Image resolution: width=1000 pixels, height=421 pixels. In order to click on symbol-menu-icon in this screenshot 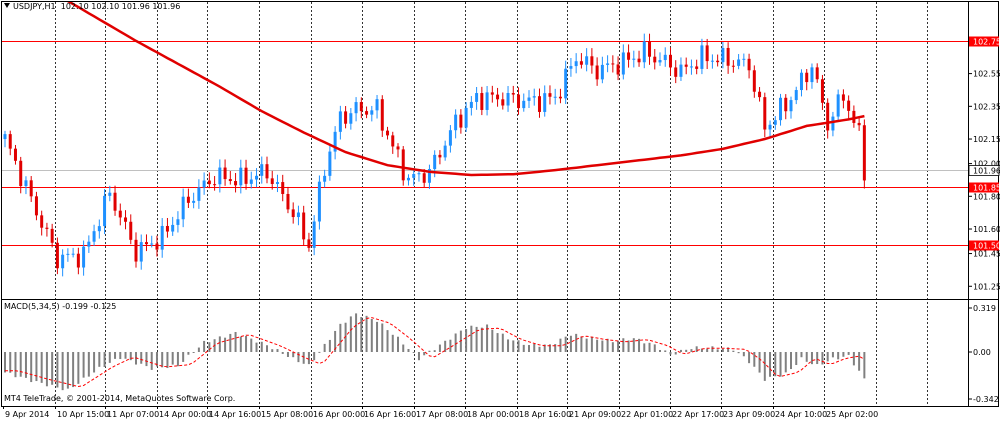, I will do `click(7, 5)`.